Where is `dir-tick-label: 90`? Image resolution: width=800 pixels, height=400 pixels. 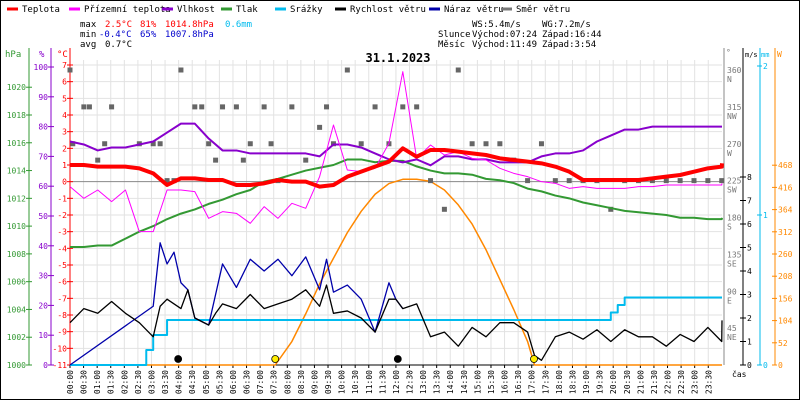 dir-tick-label: 90 is located at coordinates (732, 291).